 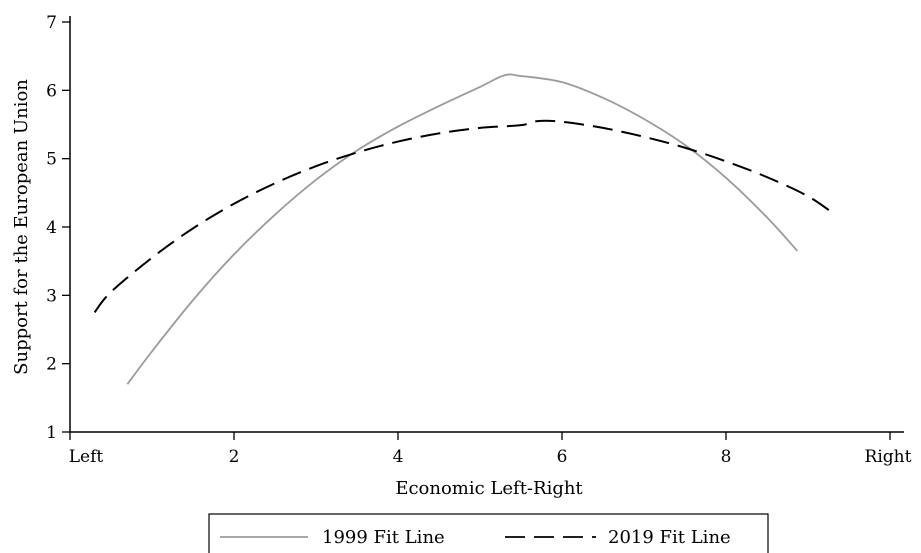 I want to click on x-tick-label: Right, so click(x=888, y=457).